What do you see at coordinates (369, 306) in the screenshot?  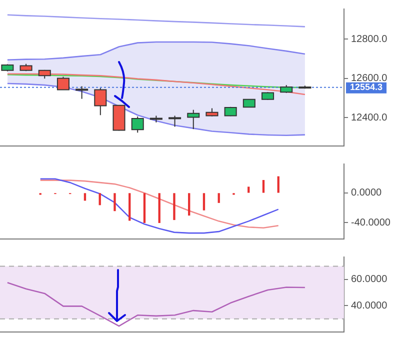 I see `y-tick-label: 40.0000` at bounding box center [369, 306].